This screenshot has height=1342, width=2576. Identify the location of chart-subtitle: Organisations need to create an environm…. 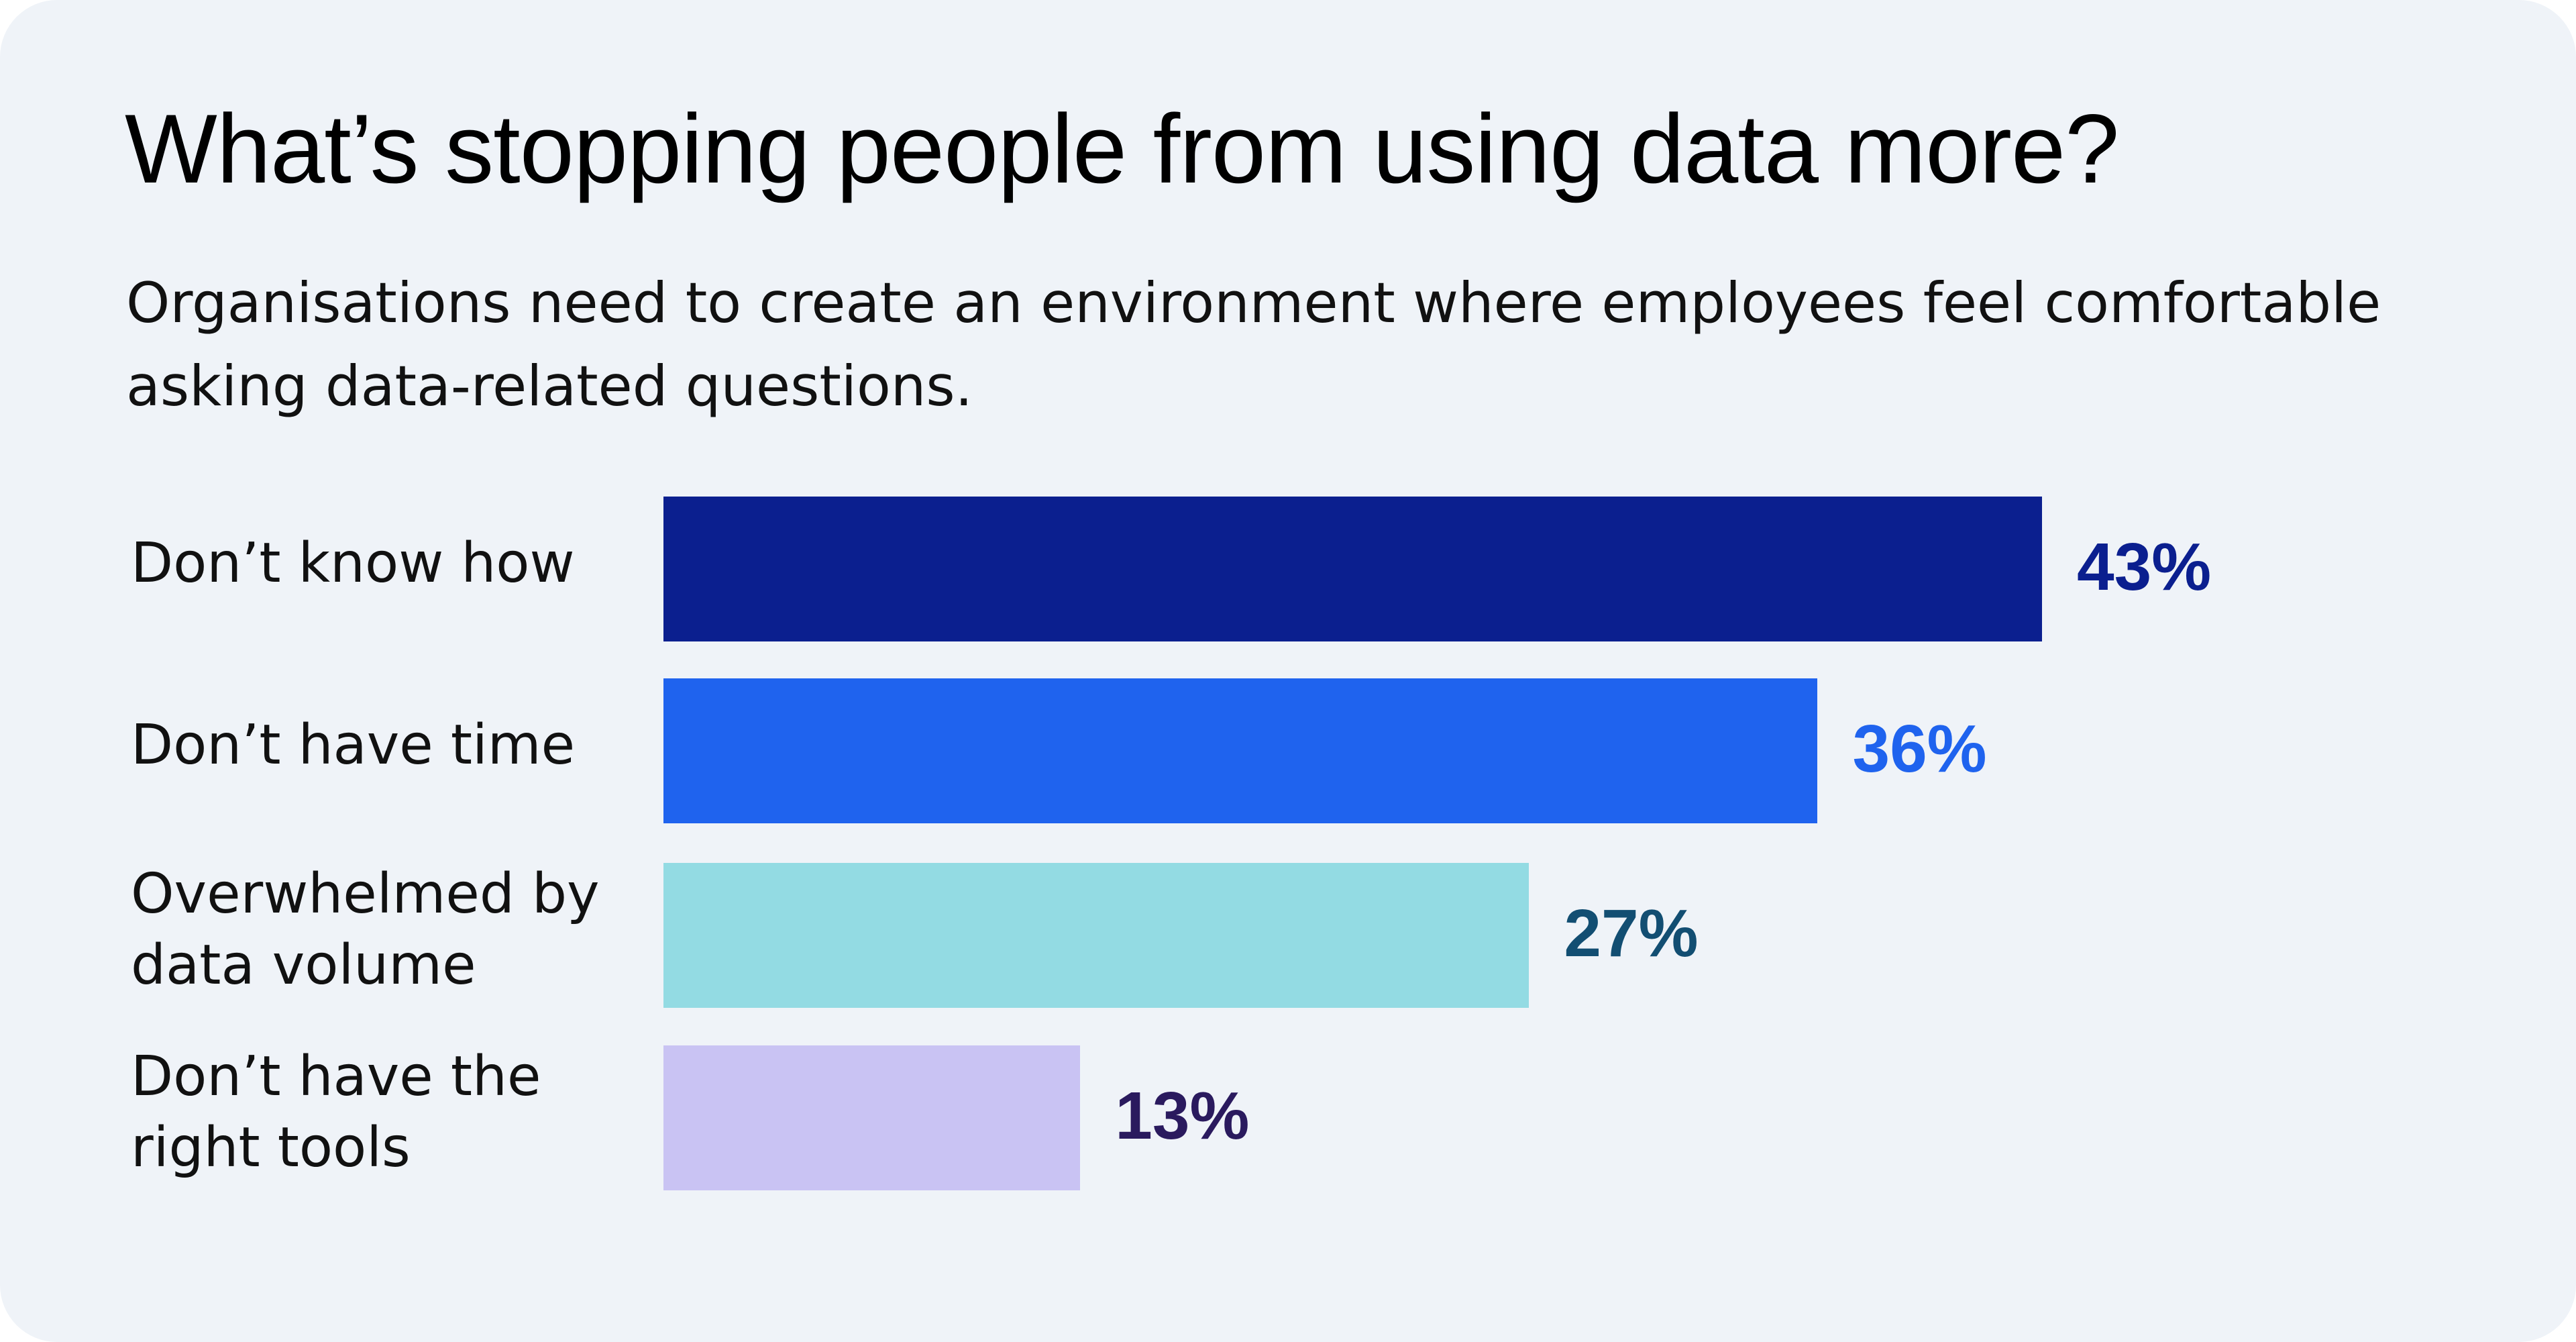
(1253, 344).